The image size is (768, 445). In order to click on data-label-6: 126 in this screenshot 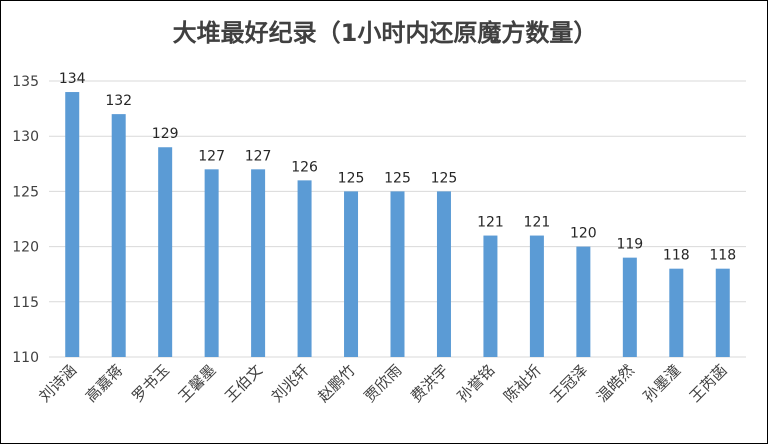, I will do `click(304, 167)`.